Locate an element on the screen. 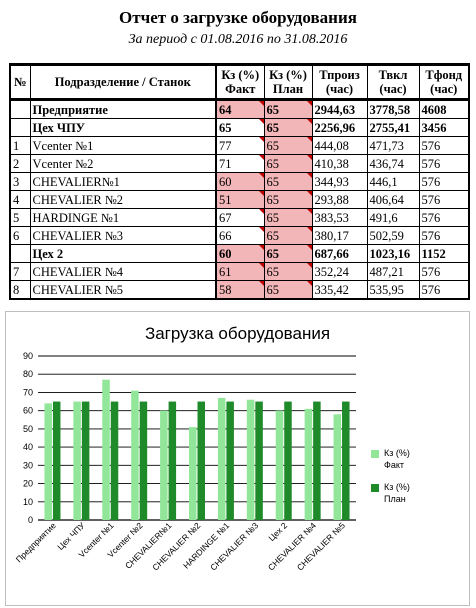 Image resolution: width=476 pixels, height=608 pixels. y-tick-label: 40 is located at coordinates (28, 447).